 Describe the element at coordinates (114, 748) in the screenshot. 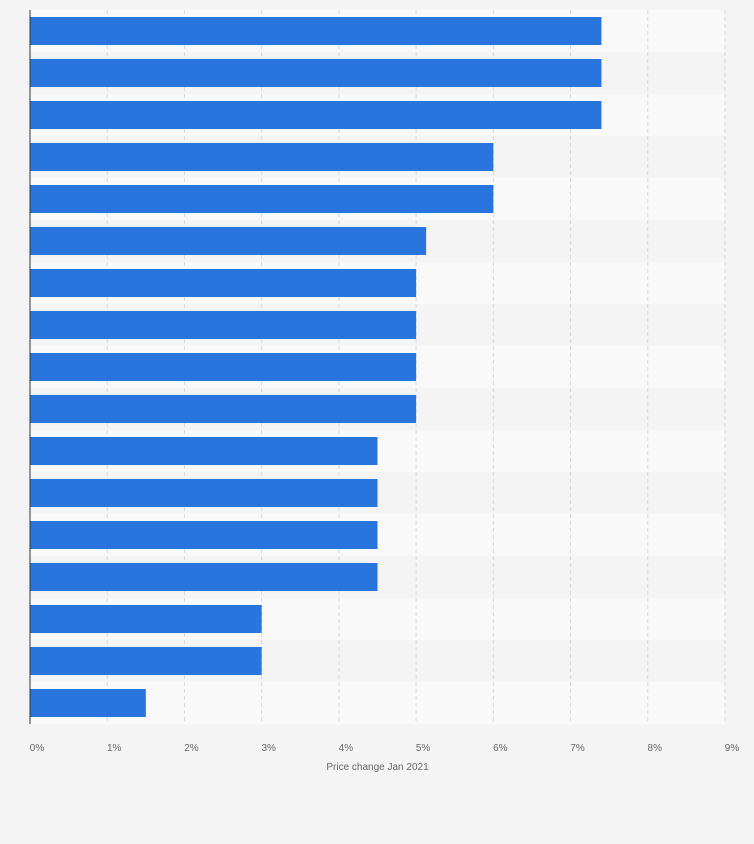

I see `x-tick-label: 1%` at that location.